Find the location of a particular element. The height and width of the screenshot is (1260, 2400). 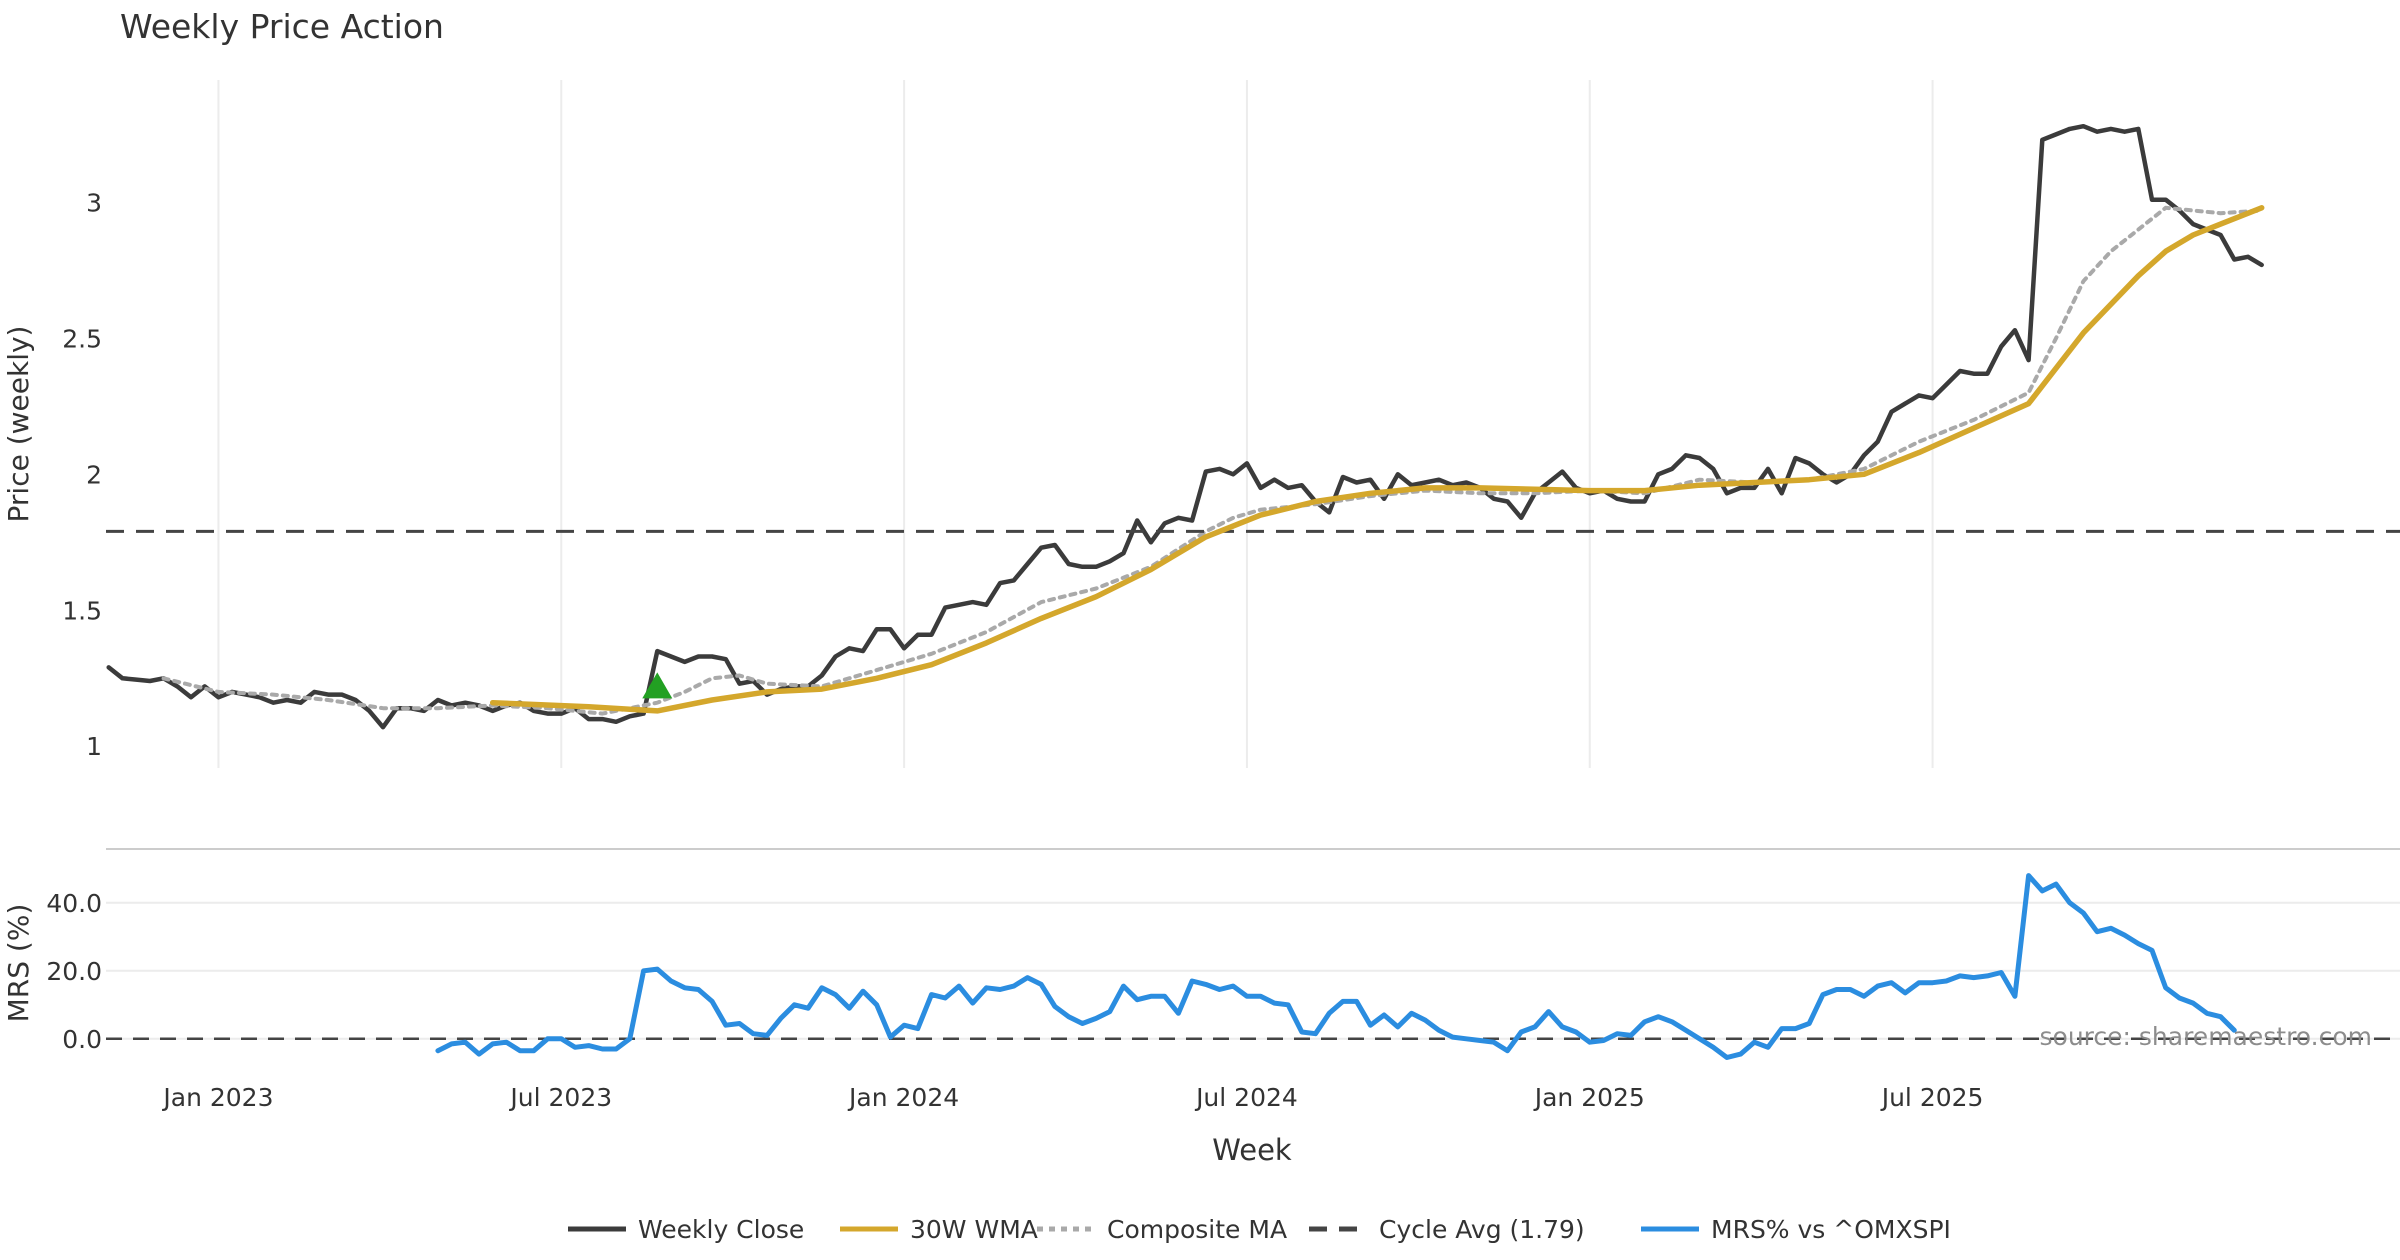

mrs-y-ticks: 0.0 20.0 40.0 is located at coordinates (74, 971).